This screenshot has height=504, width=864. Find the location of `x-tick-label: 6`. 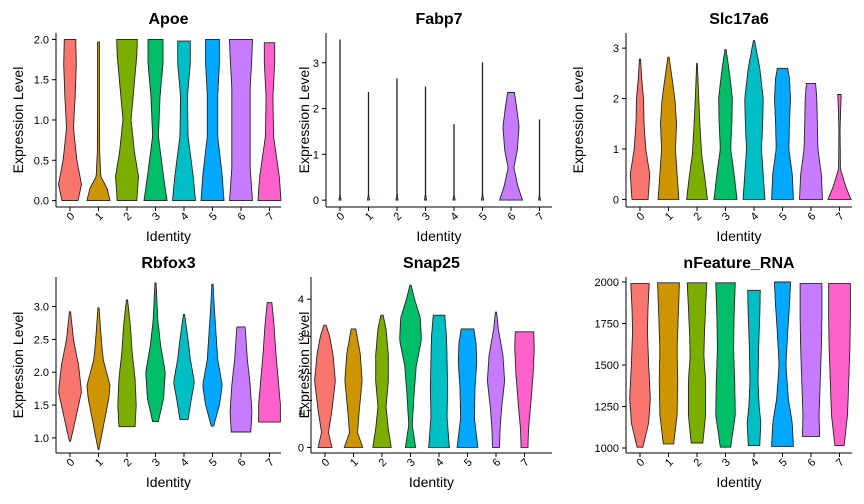

x-tick-label: 6 is located at coordinates (496, 462).